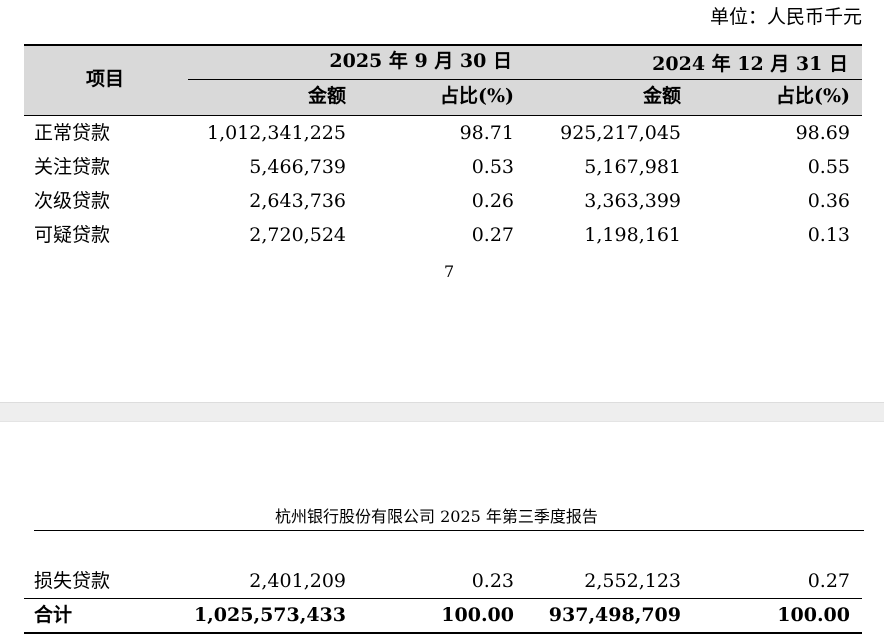 The height and width of the screenshot is (638, 884). Describe the element at coordinates (443, 45) in the screenshot. I see `table-top-rule` at that location.